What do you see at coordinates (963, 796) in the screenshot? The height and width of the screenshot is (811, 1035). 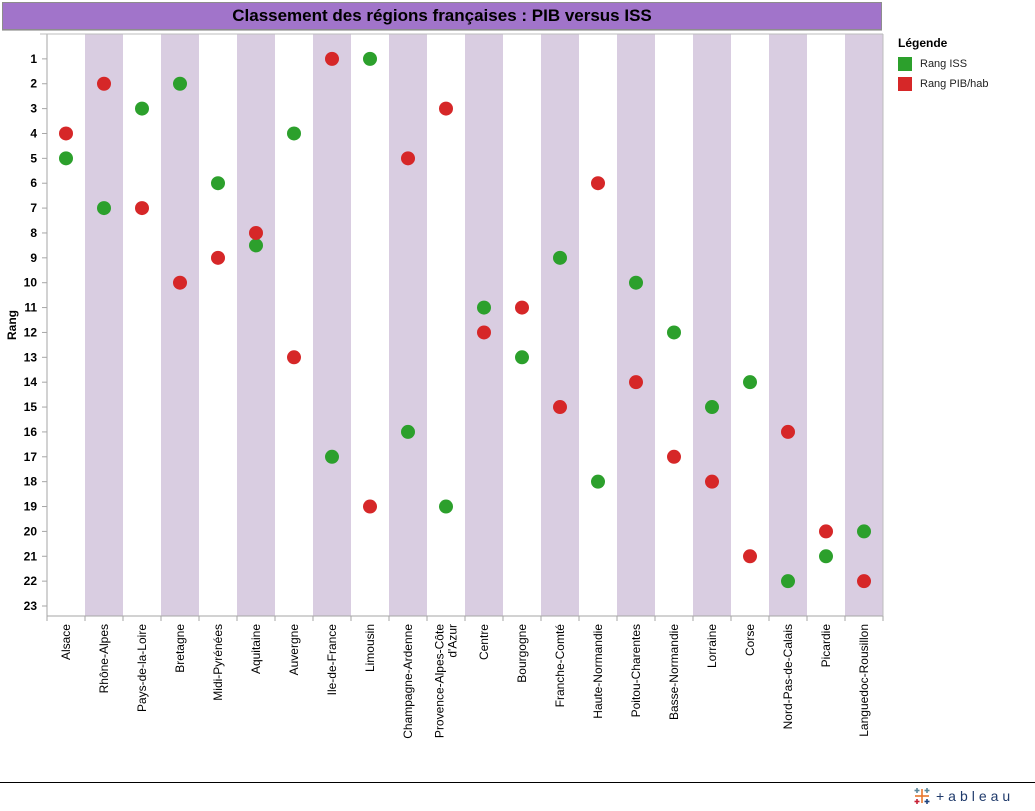 I see `tableau-logo: +ableau` at bounding box center [963, 796].